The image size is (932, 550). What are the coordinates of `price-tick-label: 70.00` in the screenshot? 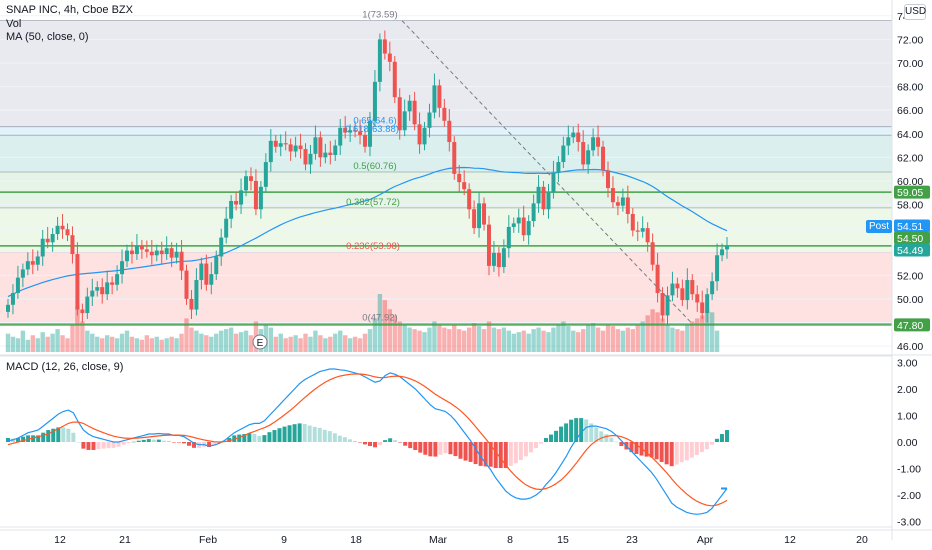 It's located at (910, 64).